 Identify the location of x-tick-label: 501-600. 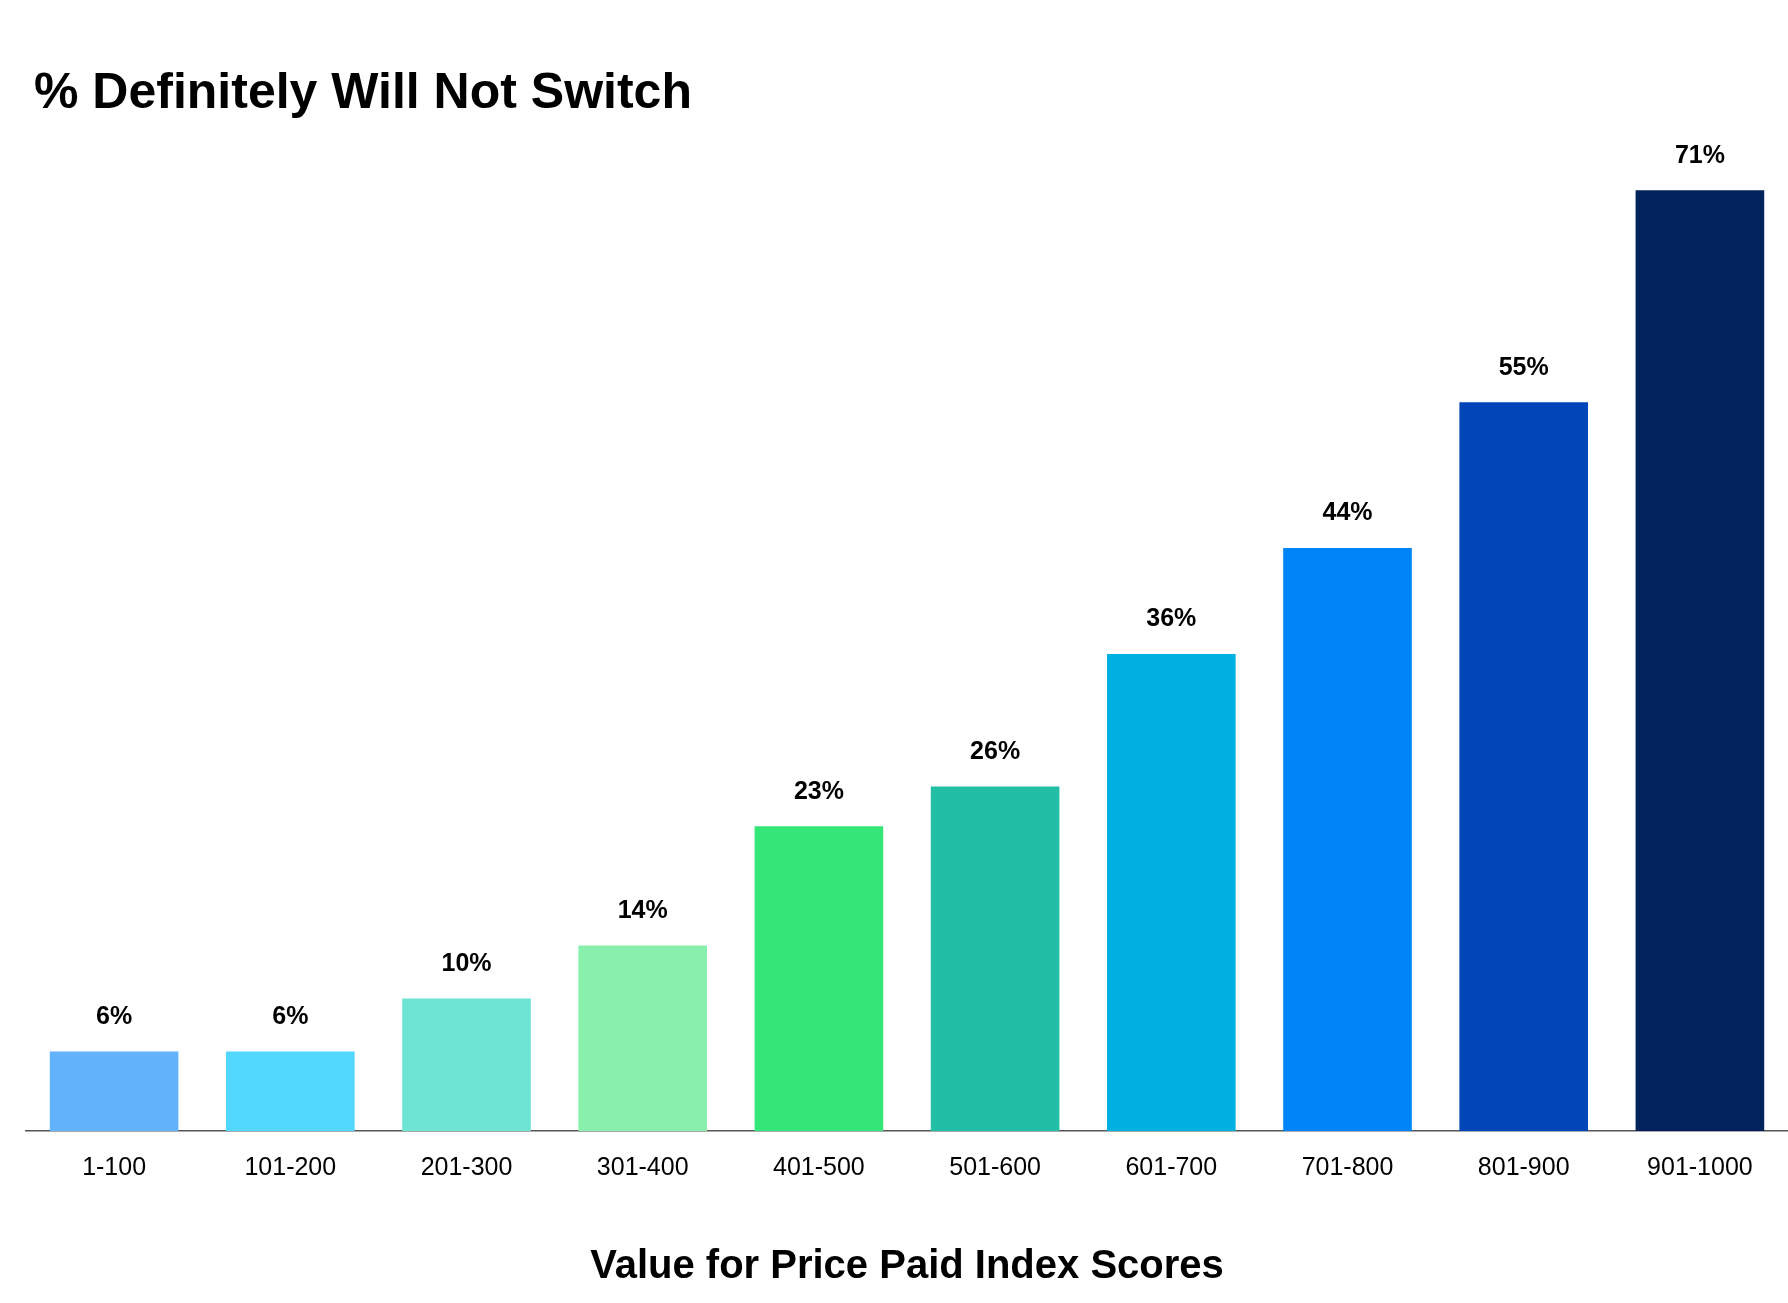
(995, 1165).